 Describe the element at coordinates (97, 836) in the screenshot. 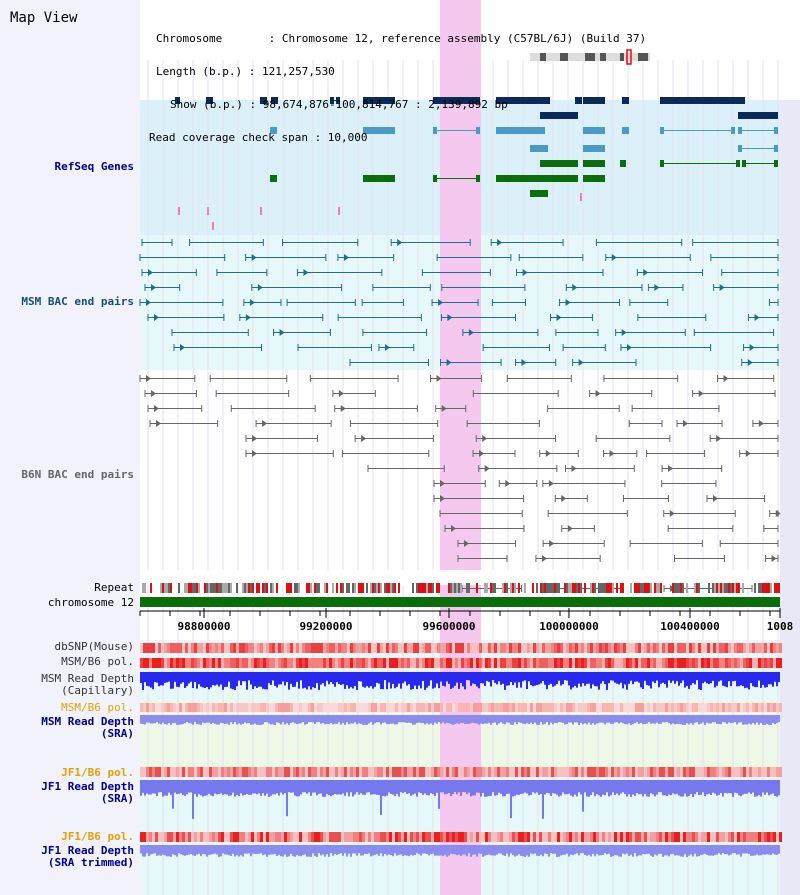

I see `track-label-jf1-b6-pol-2: JF1/B6 pol.` at that location.